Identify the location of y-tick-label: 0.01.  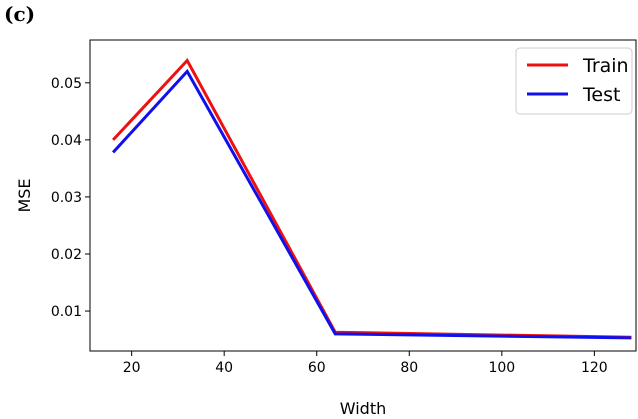
(66, 312).